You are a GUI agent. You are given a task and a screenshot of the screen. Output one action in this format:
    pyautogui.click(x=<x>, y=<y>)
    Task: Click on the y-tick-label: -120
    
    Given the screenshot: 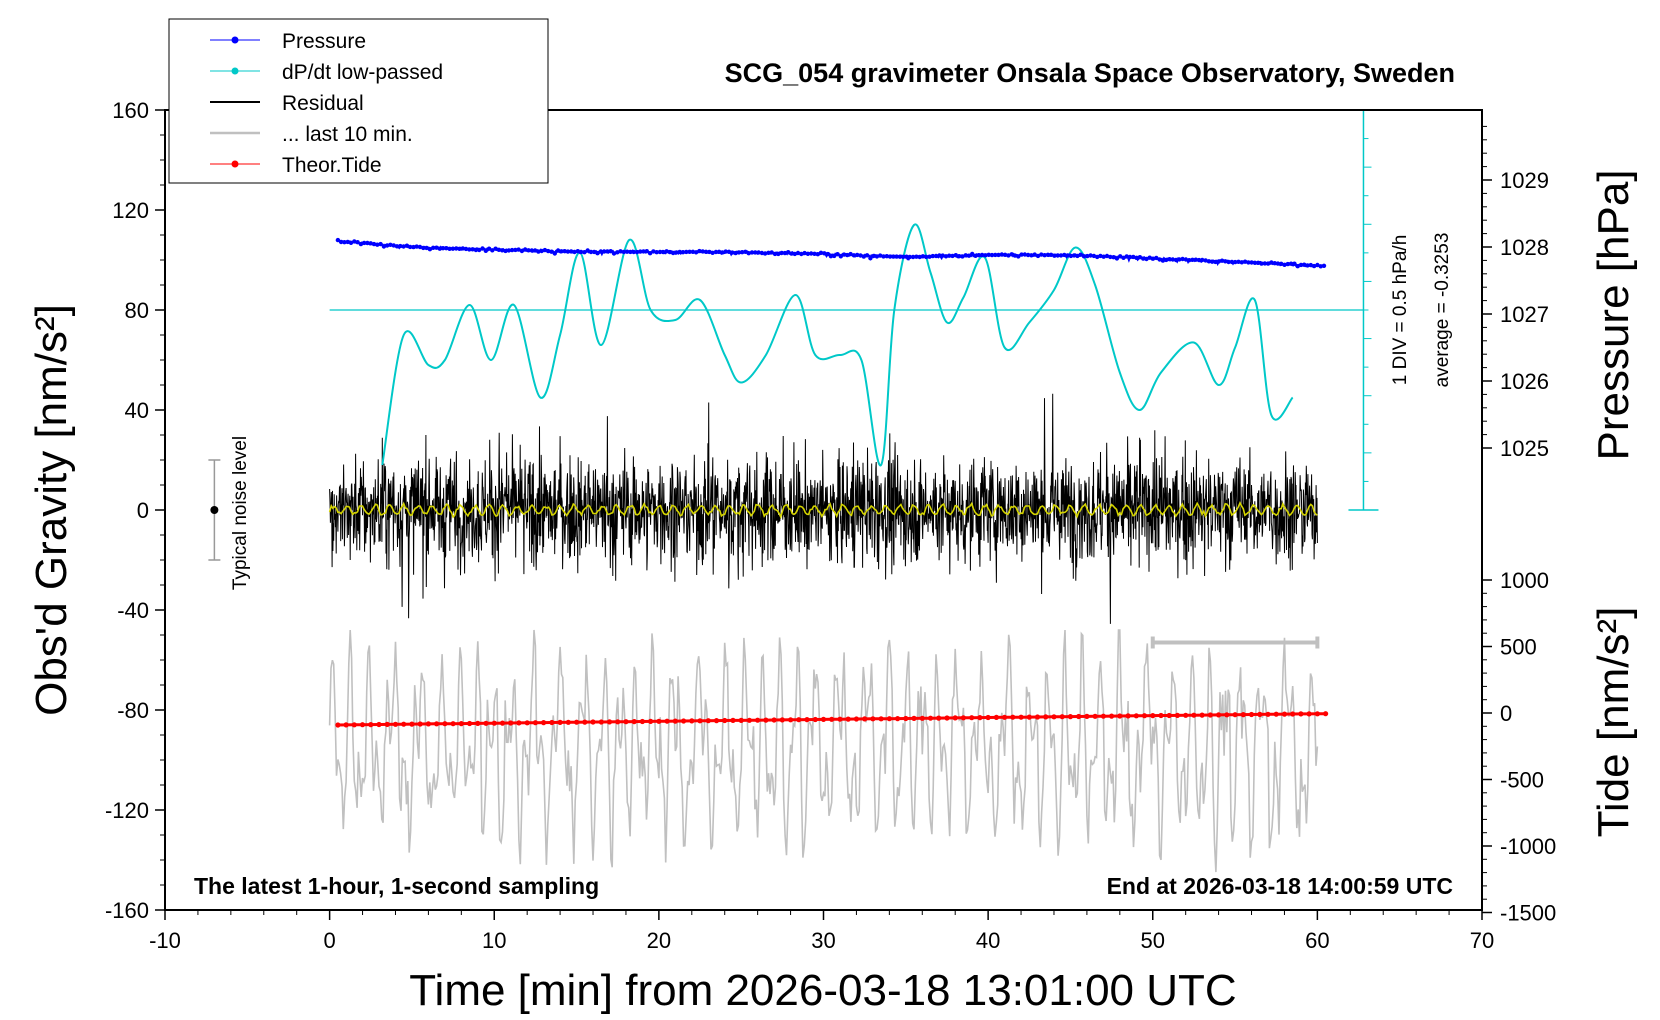 What is the action you would take?
    pyautogui.click(x=127, y=810)
    